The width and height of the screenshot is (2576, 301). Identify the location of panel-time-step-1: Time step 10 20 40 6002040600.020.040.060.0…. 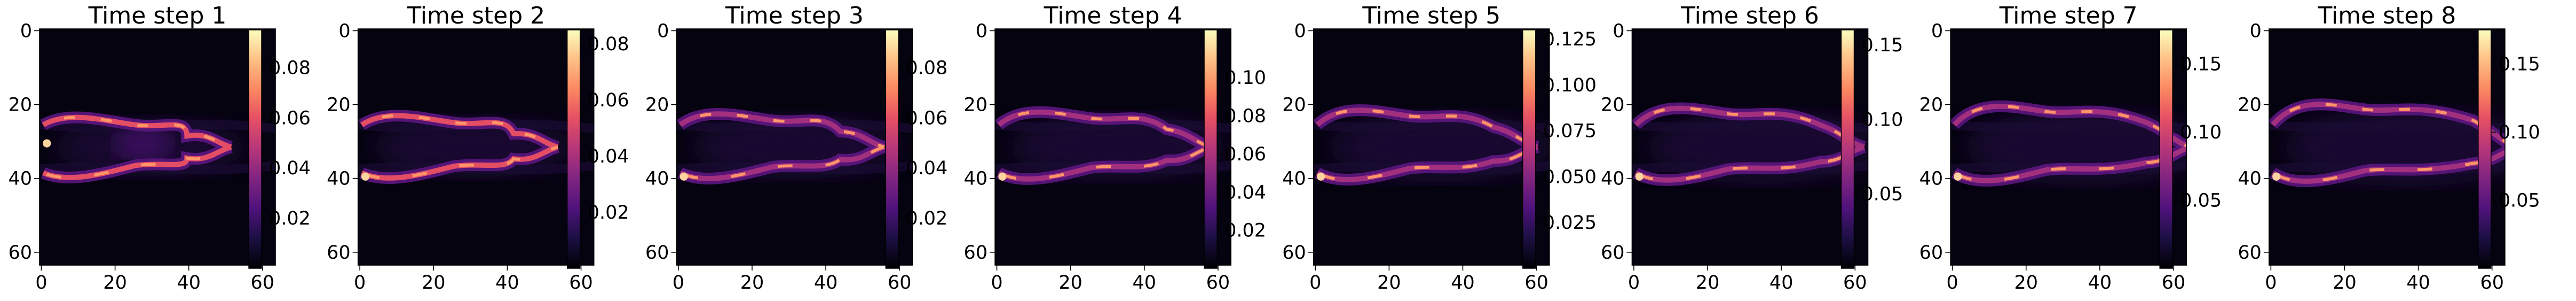
(159, 148).